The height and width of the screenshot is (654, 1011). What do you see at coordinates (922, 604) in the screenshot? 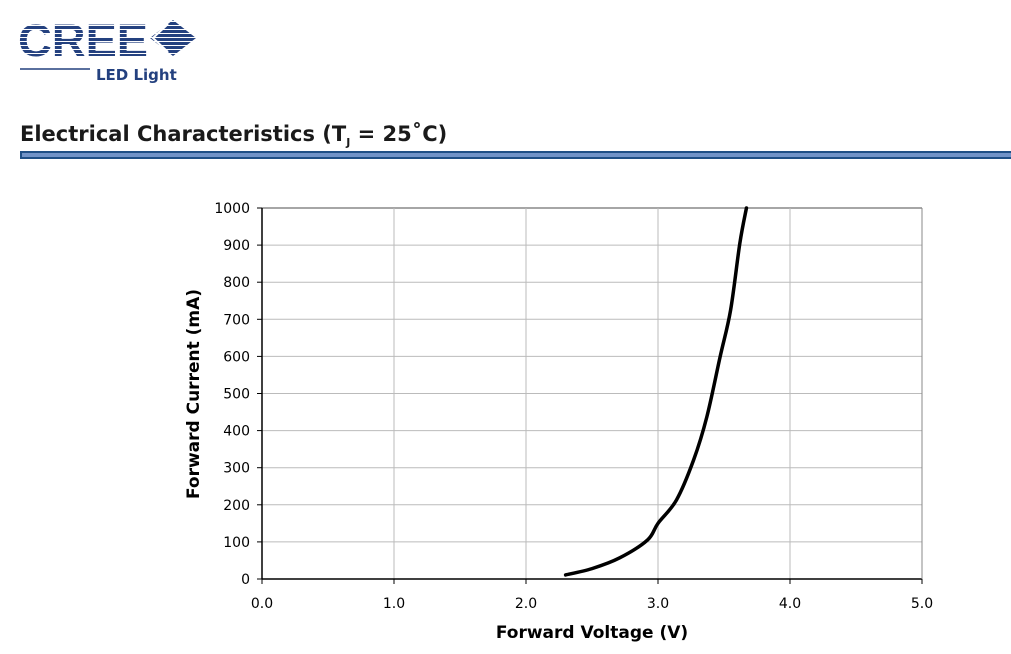
I see `x-tick-label: 5.0` at bounding box center [922, 604].